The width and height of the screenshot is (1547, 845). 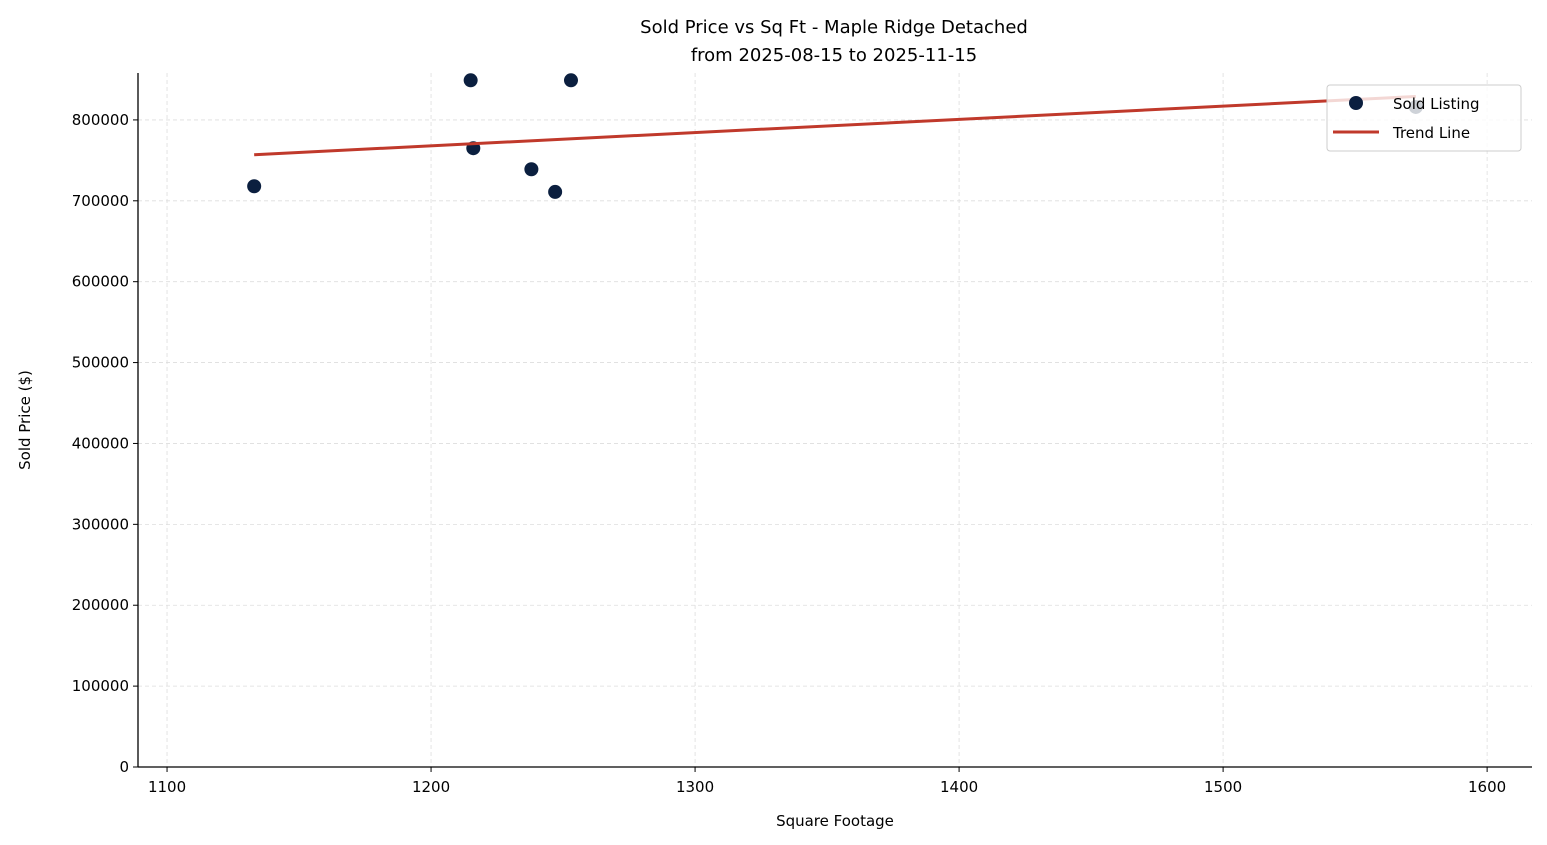 What do you see at coordinates (100, 443) in the screenshot?
I see `y-tick-label: 400000` at bounding box center [100, 443].